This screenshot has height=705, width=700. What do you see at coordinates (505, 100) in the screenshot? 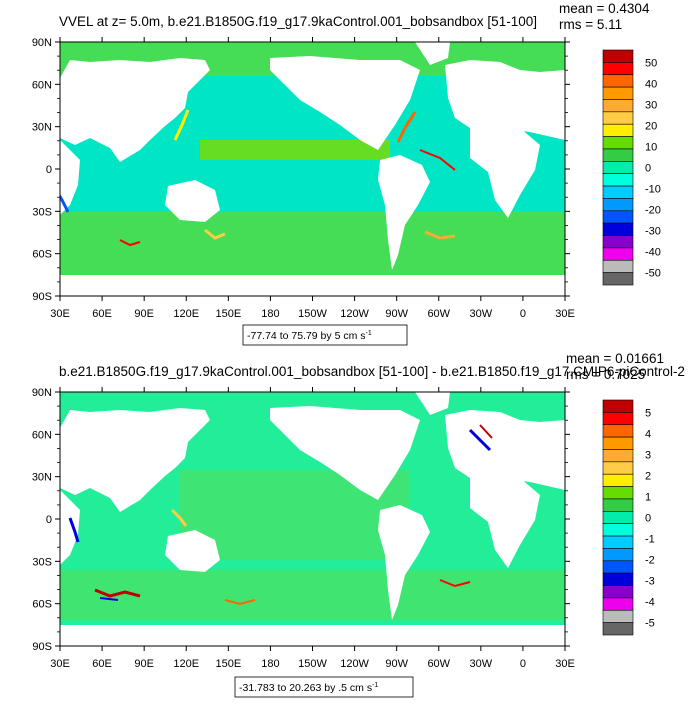
I see `top-land-europe` at bounding box center [505, 100].